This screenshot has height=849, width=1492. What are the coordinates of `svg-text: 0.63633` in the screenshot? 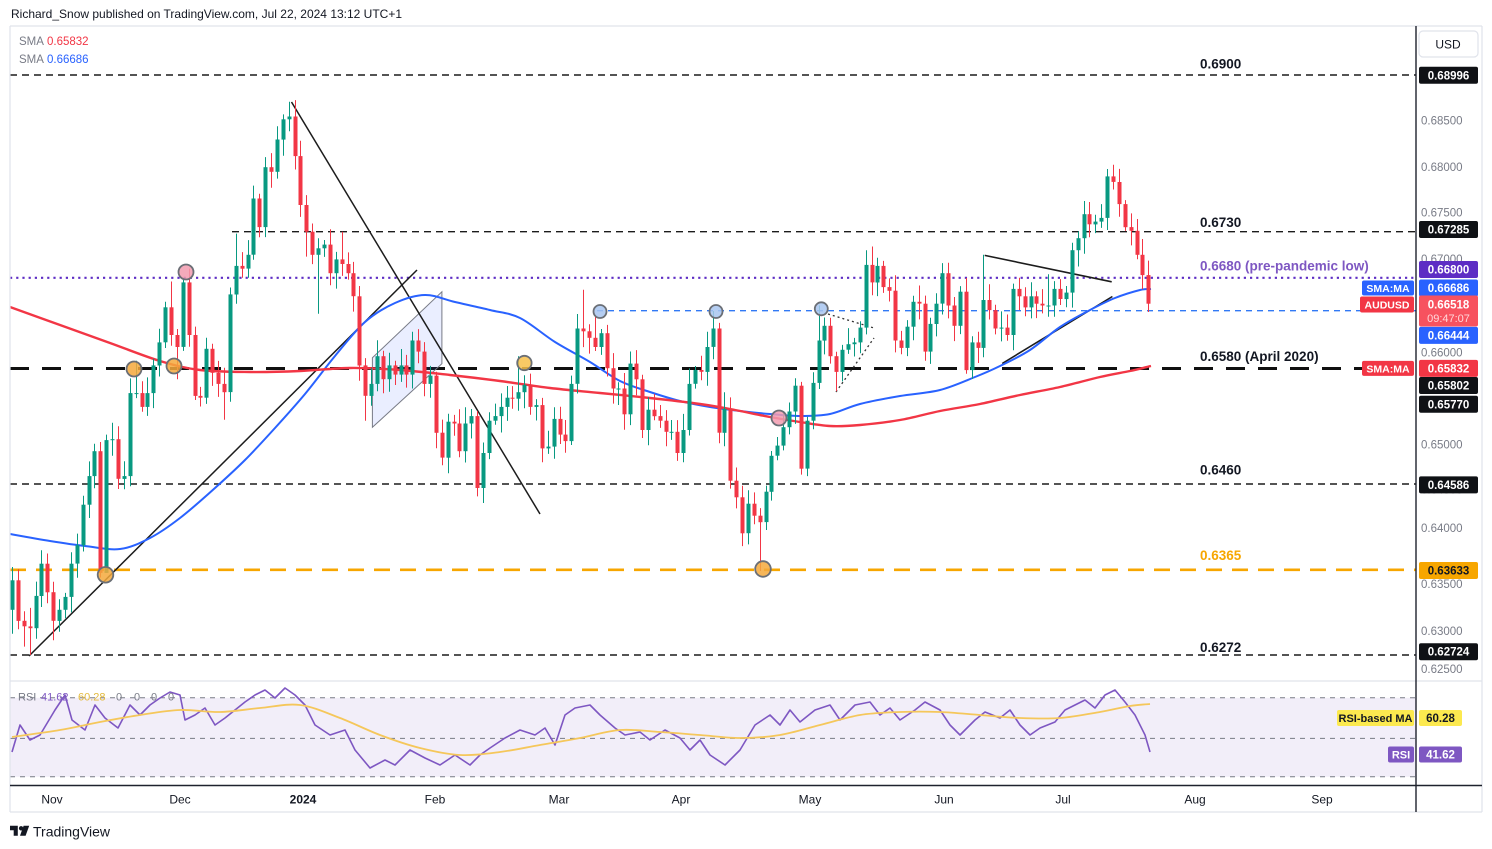 It's located at (1449, 572).